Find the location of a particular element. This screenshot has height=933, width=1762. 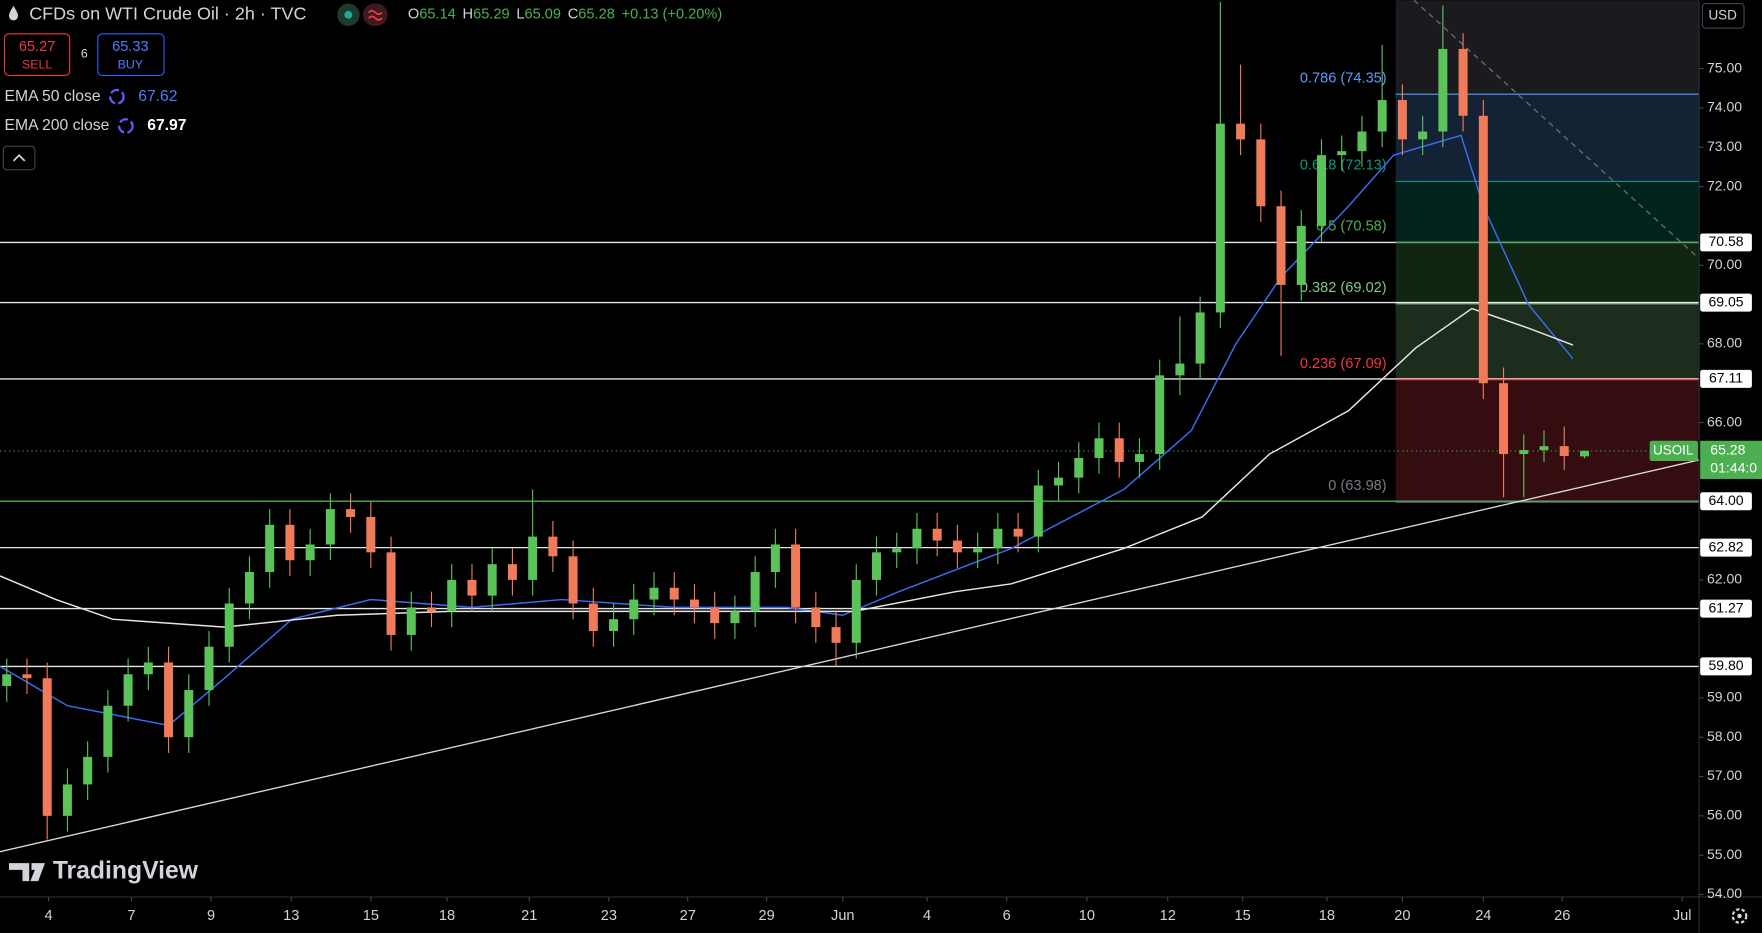

buy-button is located at coordinates (131, 55).